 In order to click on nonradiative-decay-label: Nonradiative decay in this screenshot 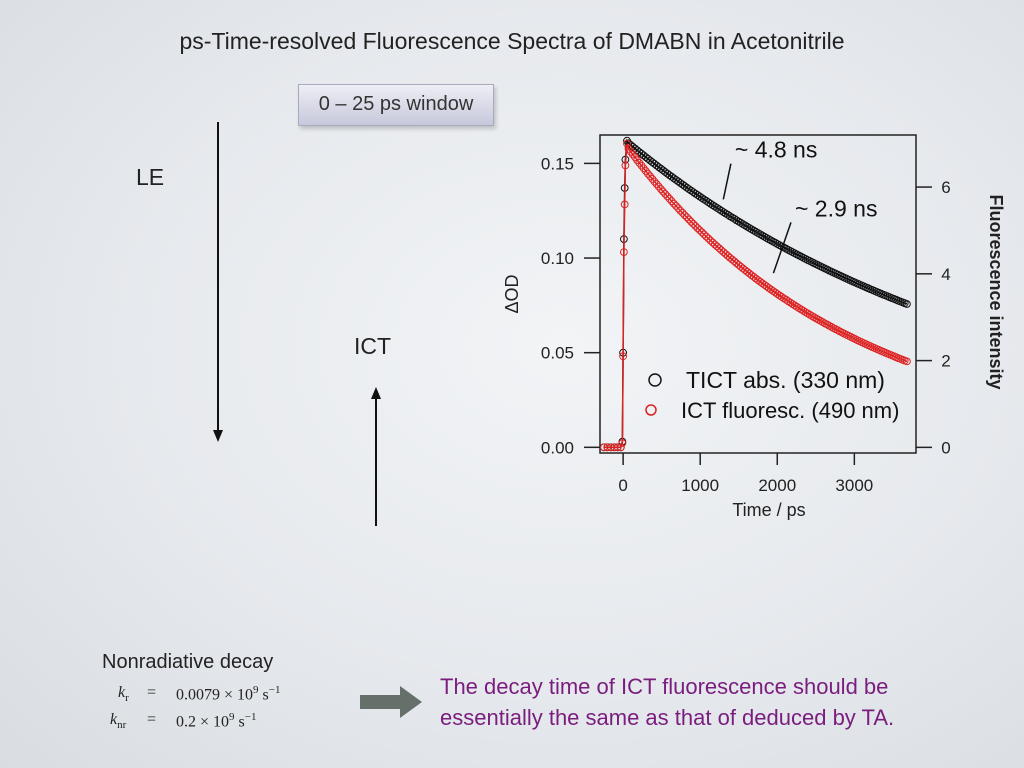, I will do `click(188, 662)`.